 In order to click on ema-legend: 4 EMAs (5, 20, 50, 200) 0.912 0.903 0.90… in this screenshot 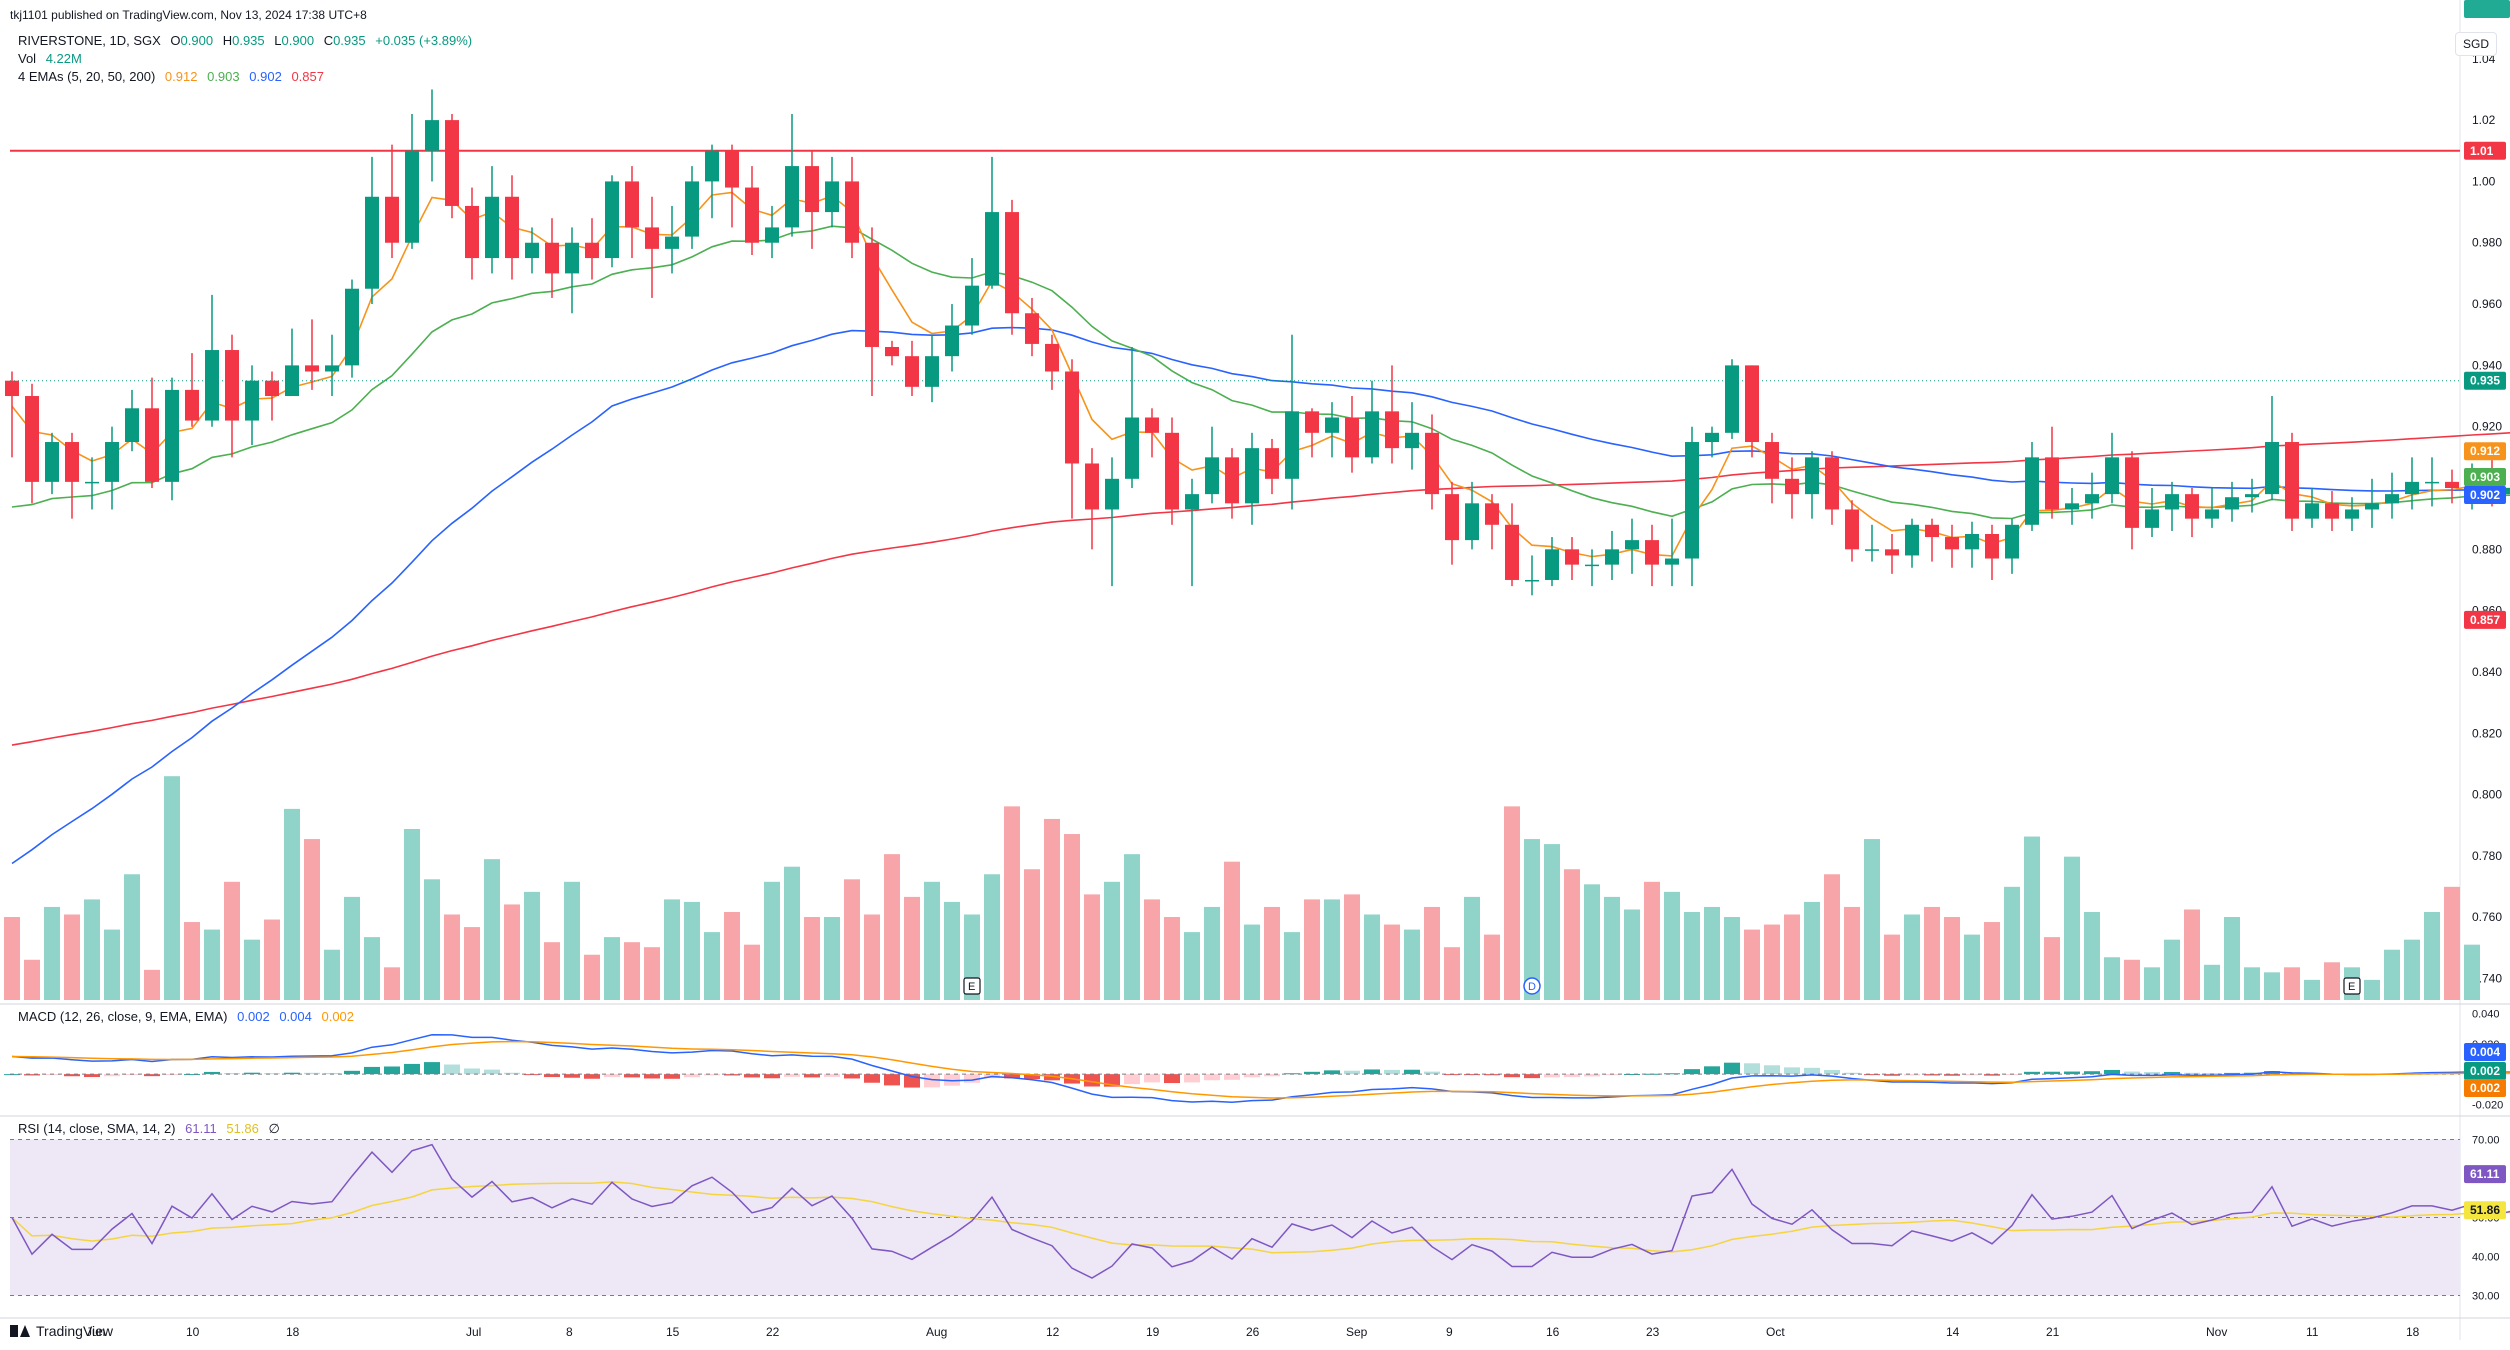, I will do `click(174, 76)`.